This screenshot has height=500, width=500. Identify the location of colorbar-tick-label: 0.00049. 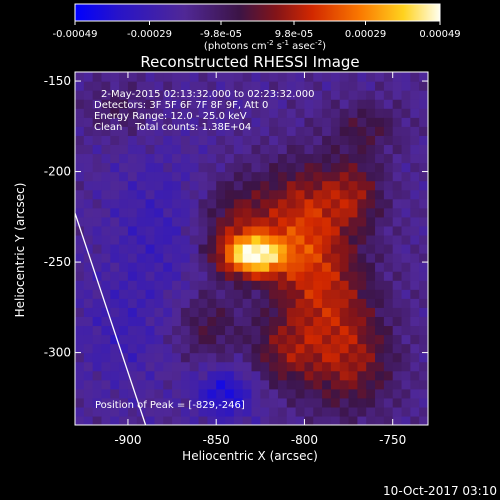
(439, 34).